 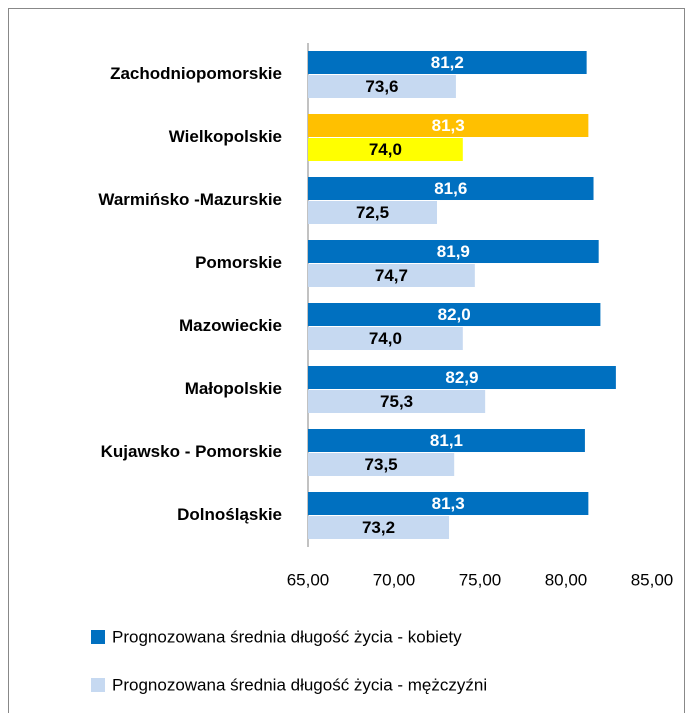 I want to click on value-label: 72,5, so click(x=372, y=212).